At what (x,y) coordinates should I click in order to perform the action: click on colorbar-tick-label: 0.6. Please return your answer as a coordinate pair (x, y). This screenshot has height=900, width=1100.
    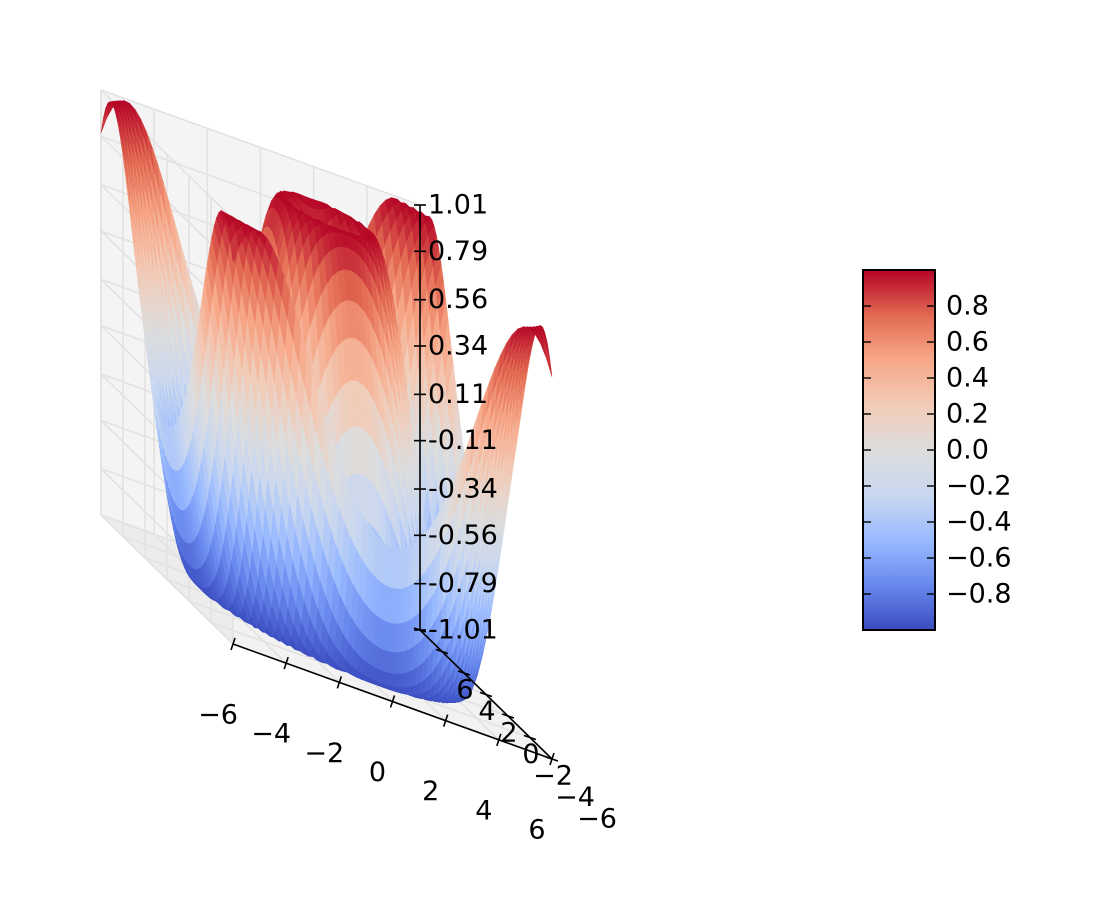
    Looking at the image, I should click on (967, 342).